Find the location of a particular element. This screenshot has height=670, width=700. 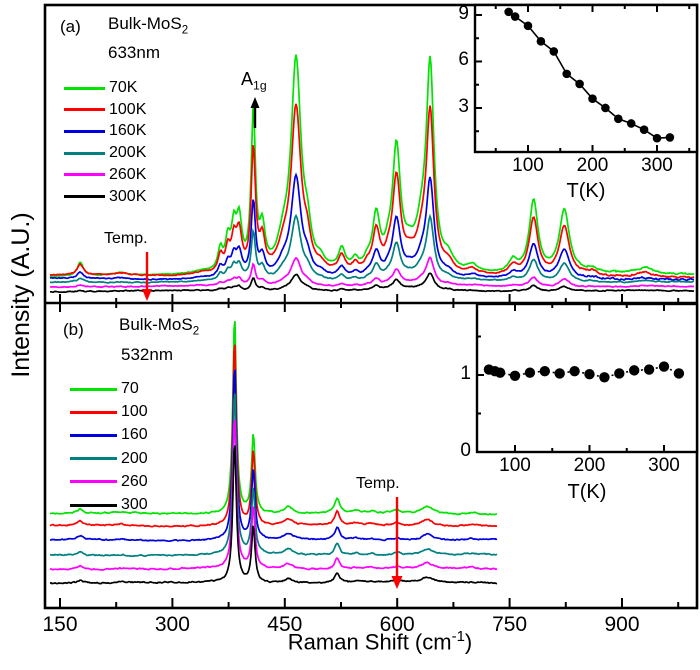

legend-label: 70 is located at coordinates (130, 388).